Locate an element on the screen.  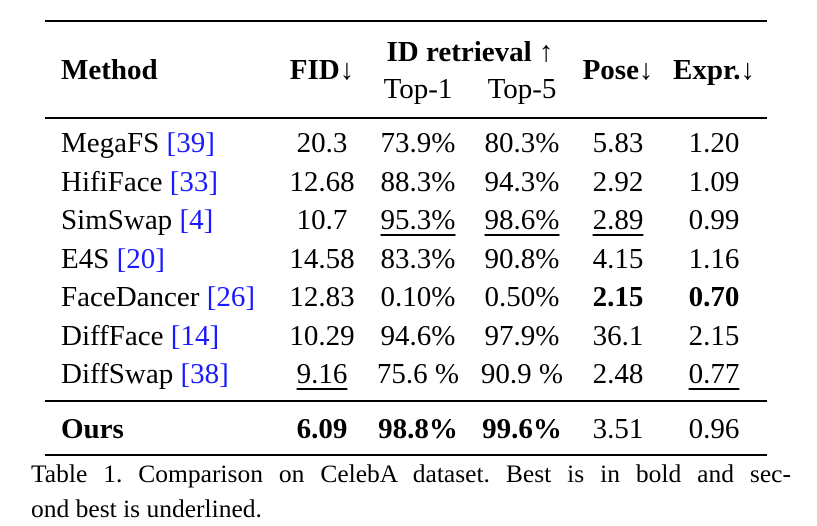
bottom-rule is located at coordinates (406, 455).